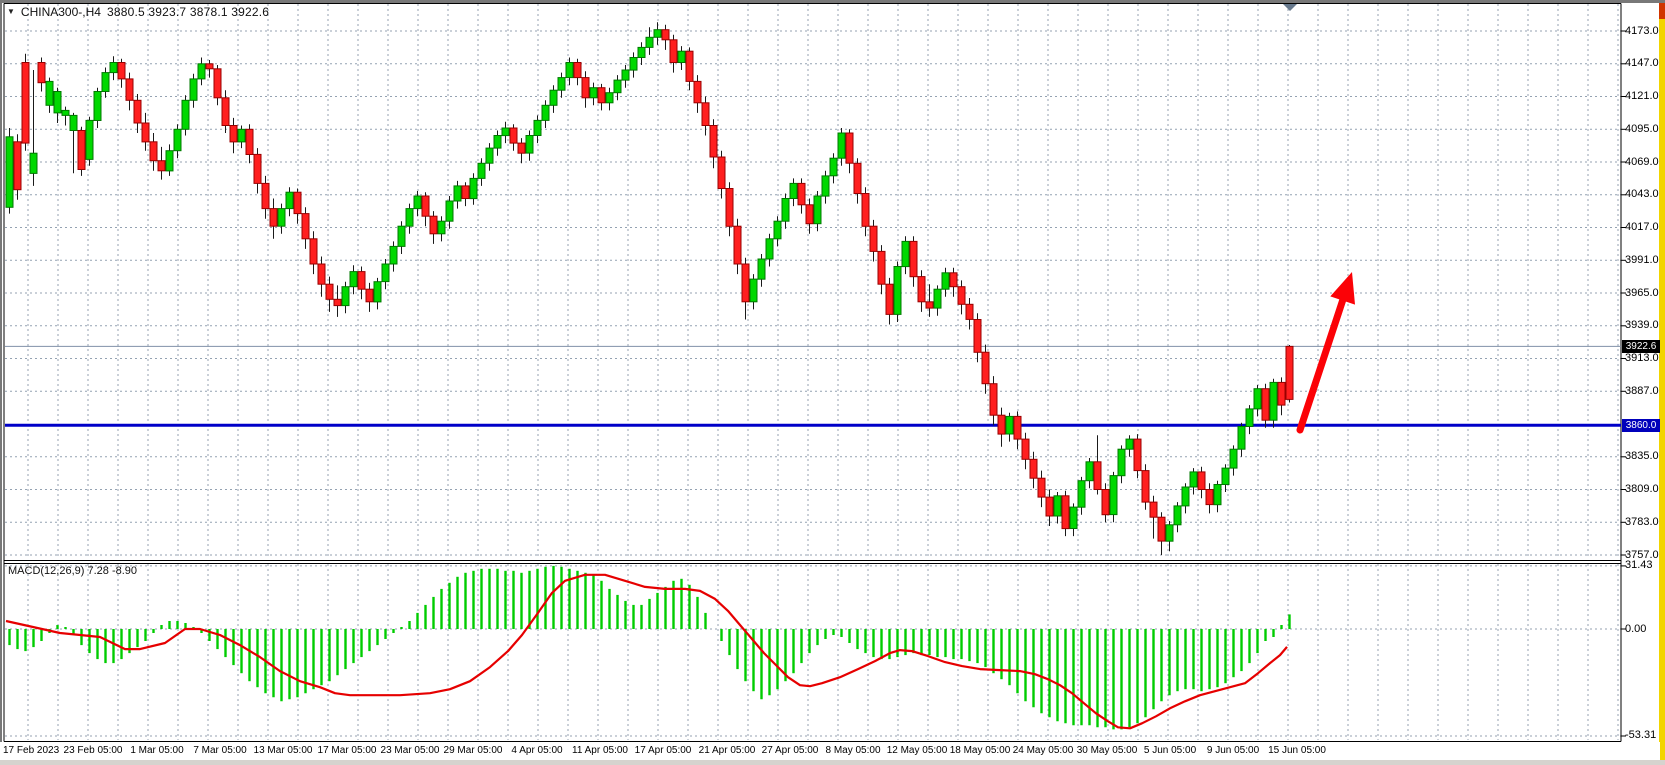  Describe the element at coordinates (1642, 63) in the screenshot. I see `price-axis-label: 4147.0` at that location.